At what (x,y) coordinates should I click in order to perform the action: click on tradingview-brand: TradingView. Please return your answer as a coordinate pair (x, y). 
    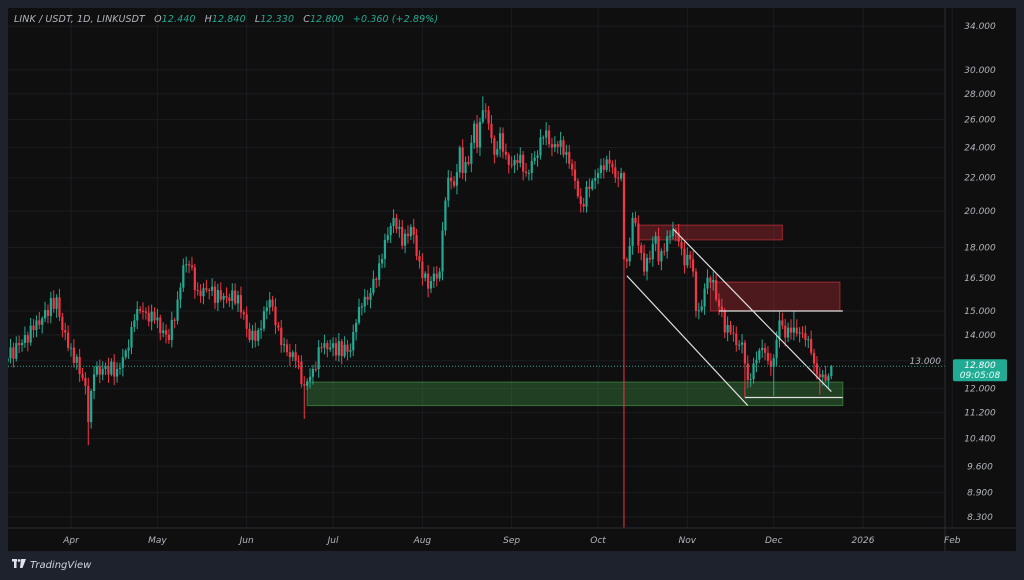
    Looking at the image, I should click on (61, 565).